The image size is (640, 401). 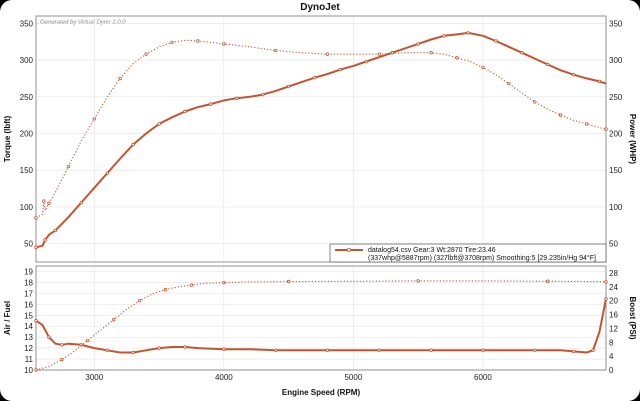 I want to click on bottom-left-tick-label: 11, so click(x=29, y=359).